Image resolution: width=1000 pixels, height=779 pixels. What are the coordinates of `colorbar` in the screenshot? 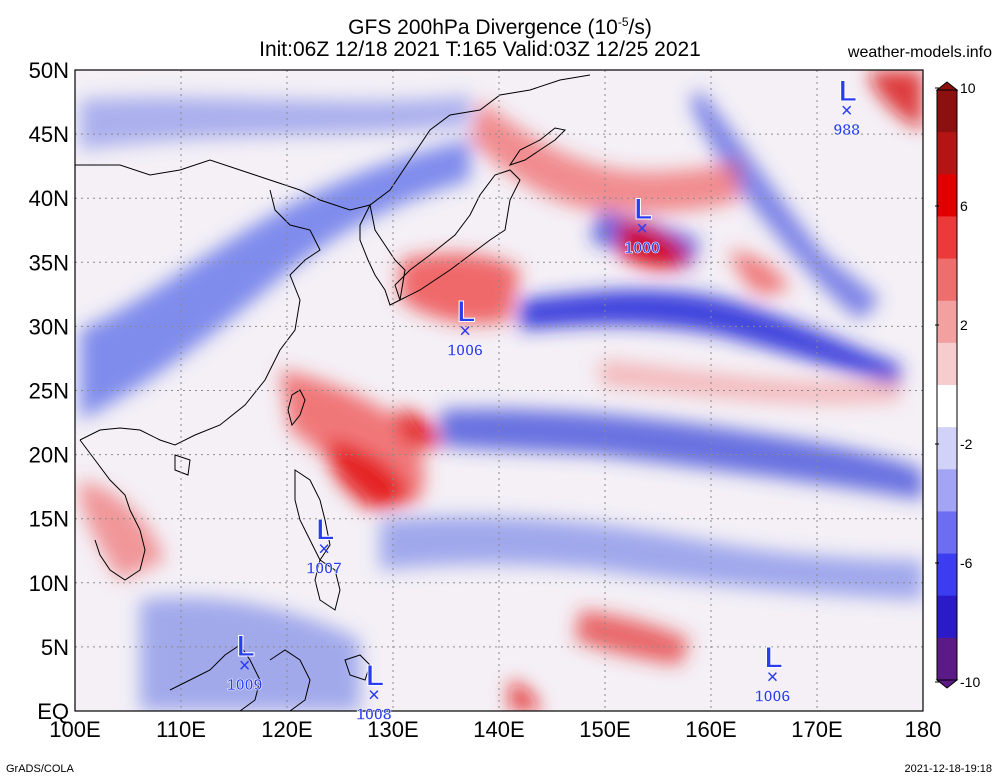 It's located at (947, 385).